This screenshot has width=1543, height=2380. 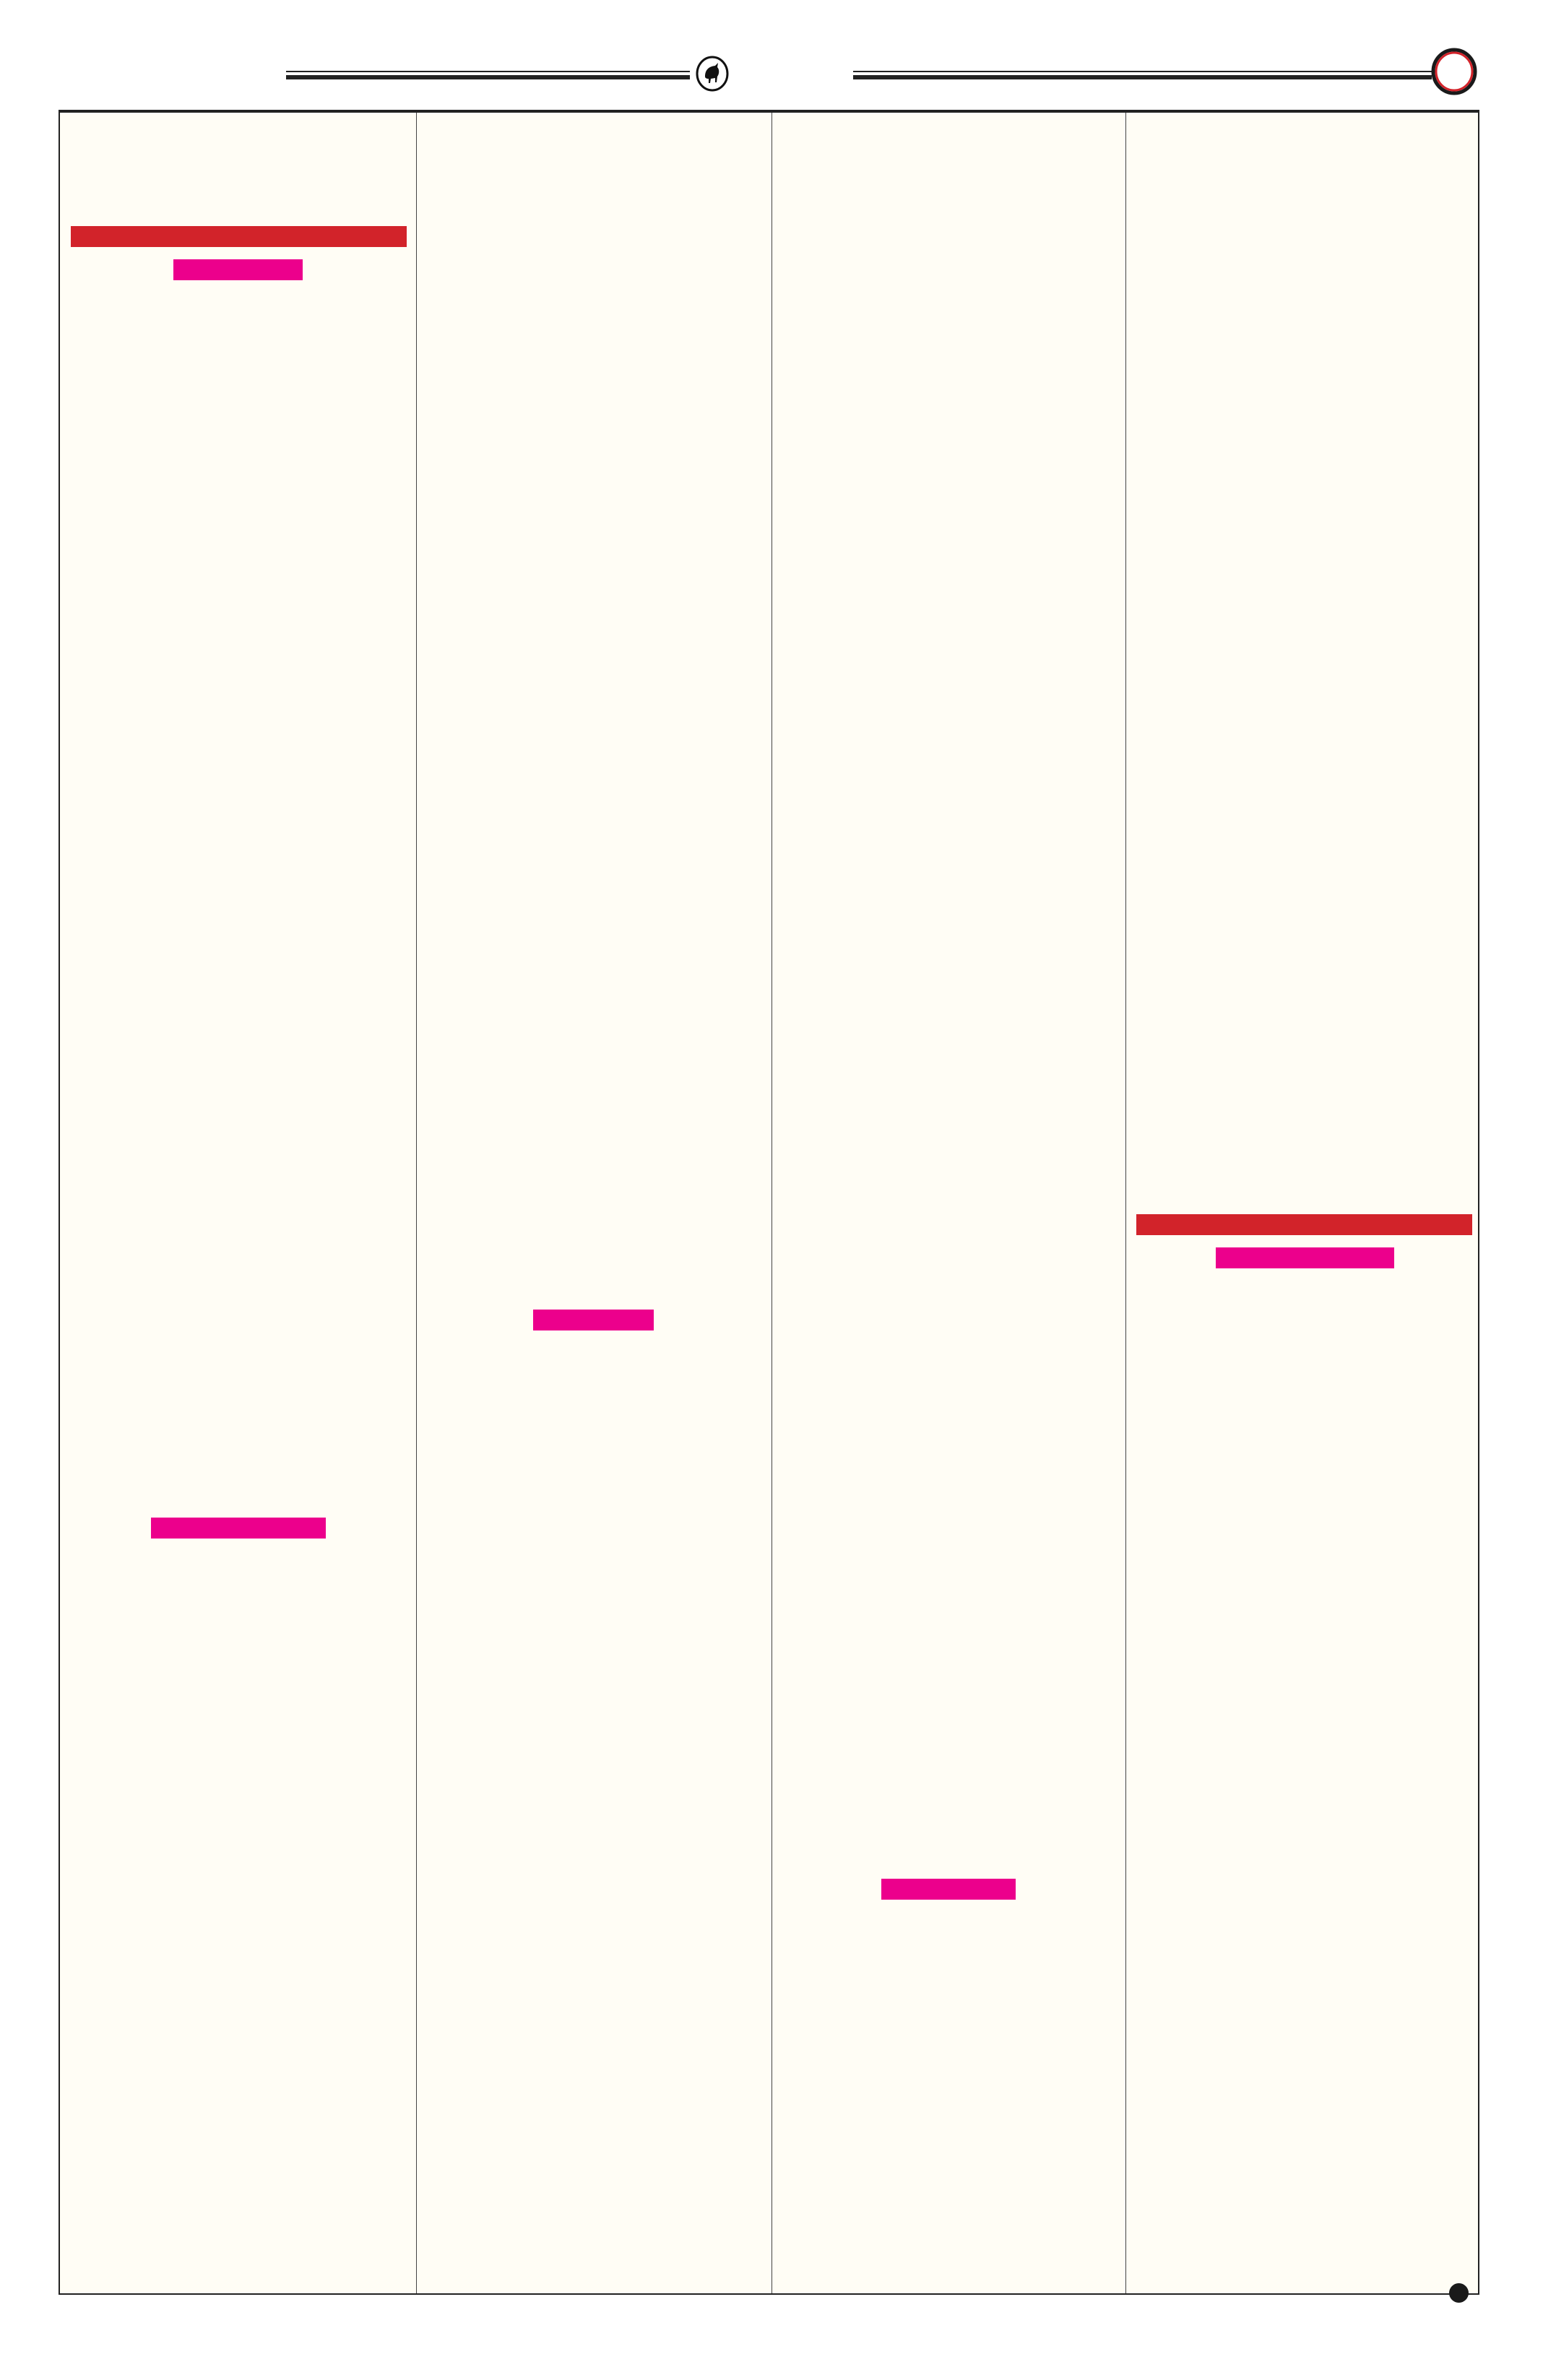 I want to click on bull-emblem-icon, so click(x=712, y=74).